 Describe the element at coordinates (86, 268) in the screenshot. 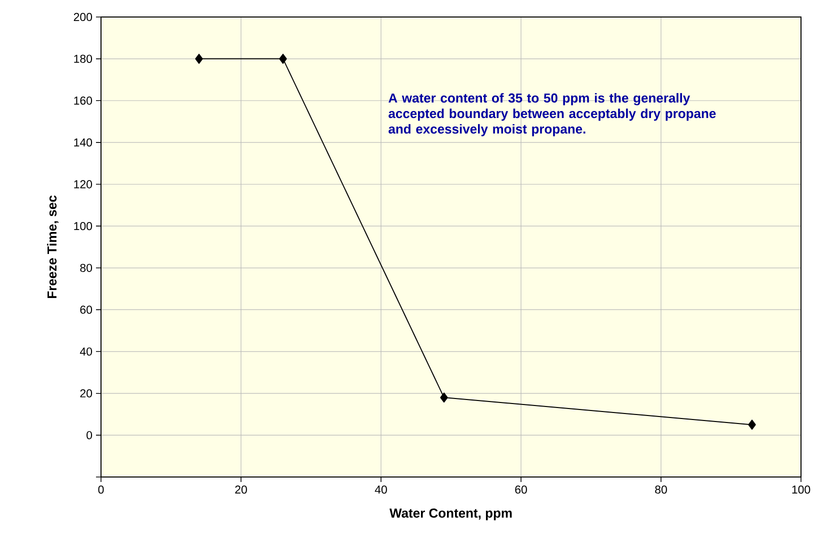

I see `y-tick-label: 80` at that location.